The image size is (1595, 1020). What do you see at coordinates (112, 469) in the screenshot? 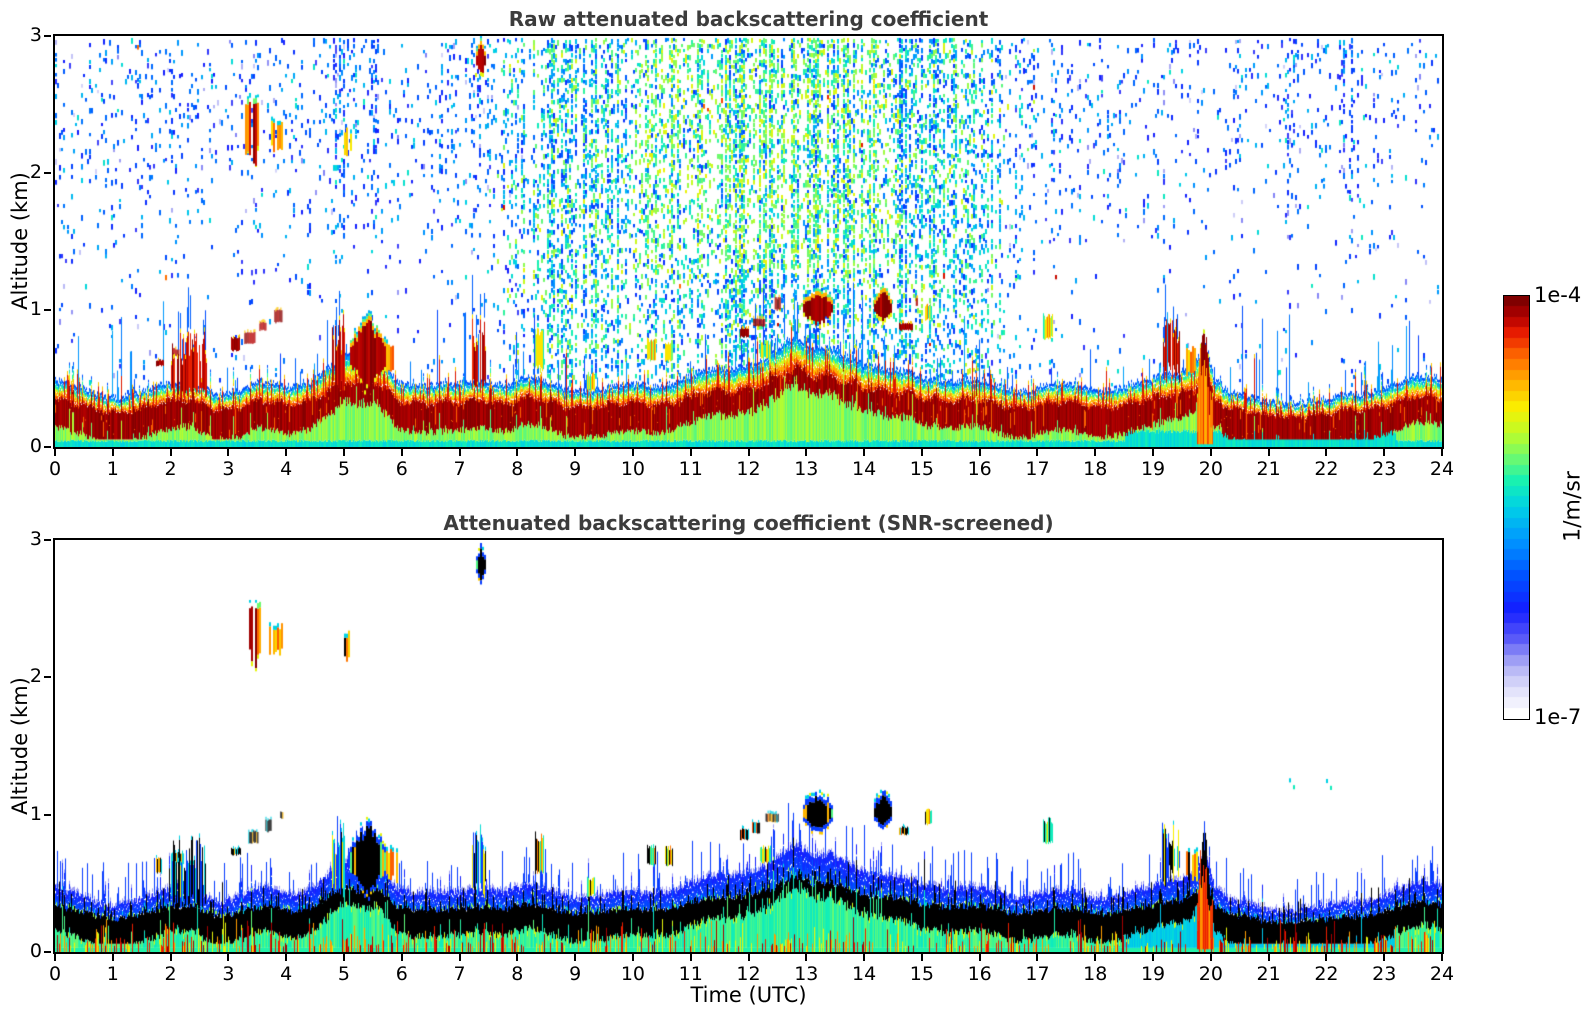
I see `x-tick-label: 1` at bounding box center [112, 469].